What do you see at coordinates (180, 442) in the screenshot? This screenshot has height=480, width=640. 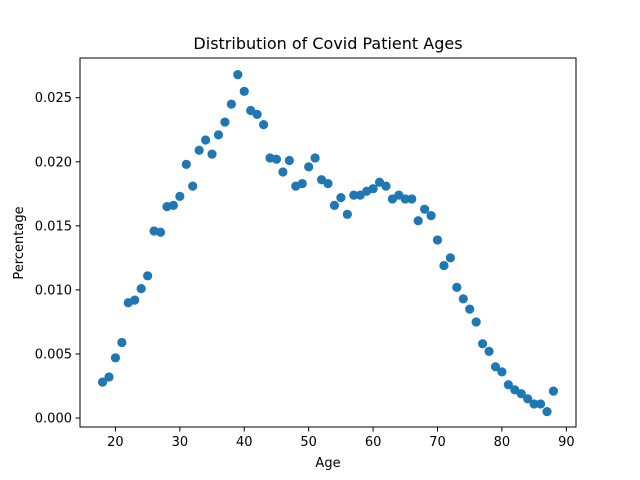 I see `x-tick-label: 30` at bounding box center [180, 442].